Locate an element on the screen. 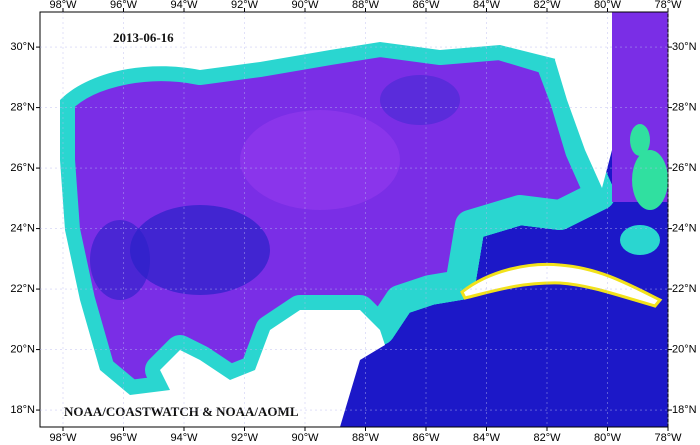  date-label: 2013-06-16 is located at coordinates (143, 37).